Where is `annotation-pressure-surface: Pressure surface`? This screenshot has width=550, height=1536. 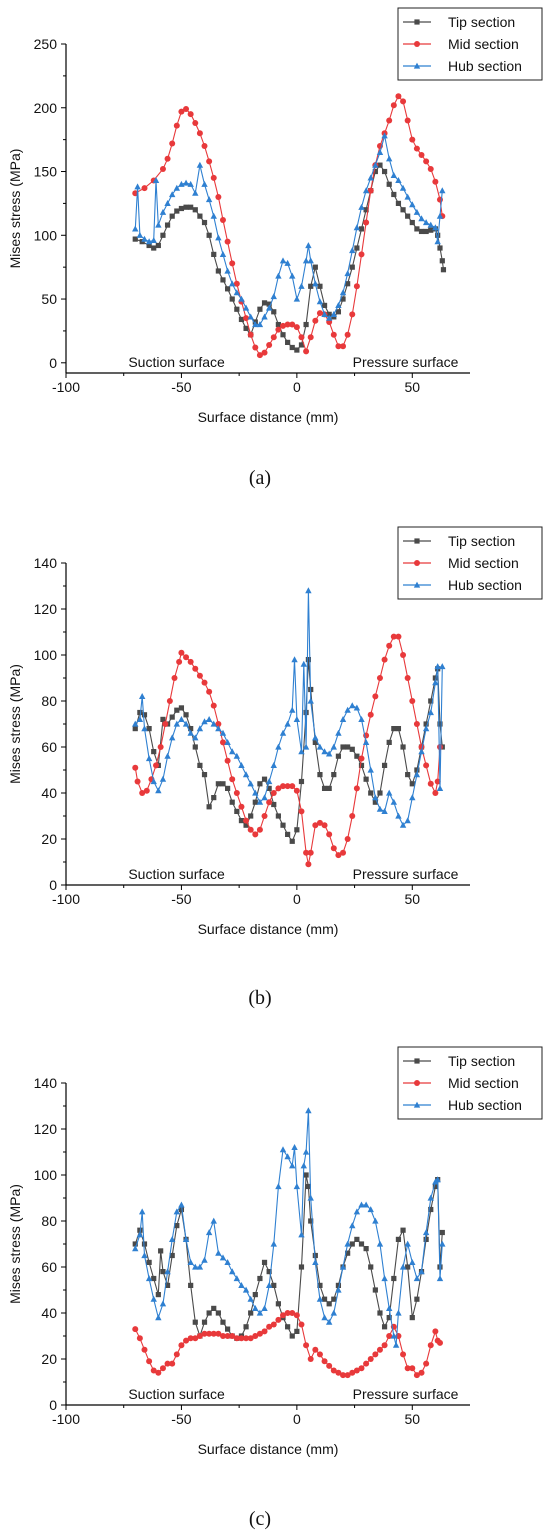
annotation-pressure-surface: Pressure surface is located at coordinates (406, 1394).